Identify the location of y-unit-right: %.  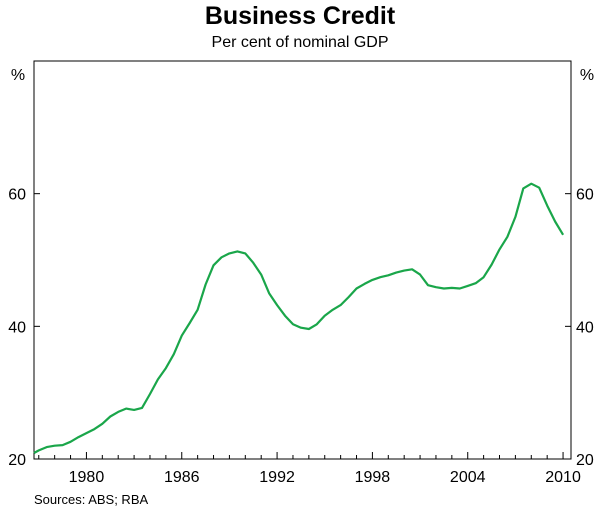
(587, 75).